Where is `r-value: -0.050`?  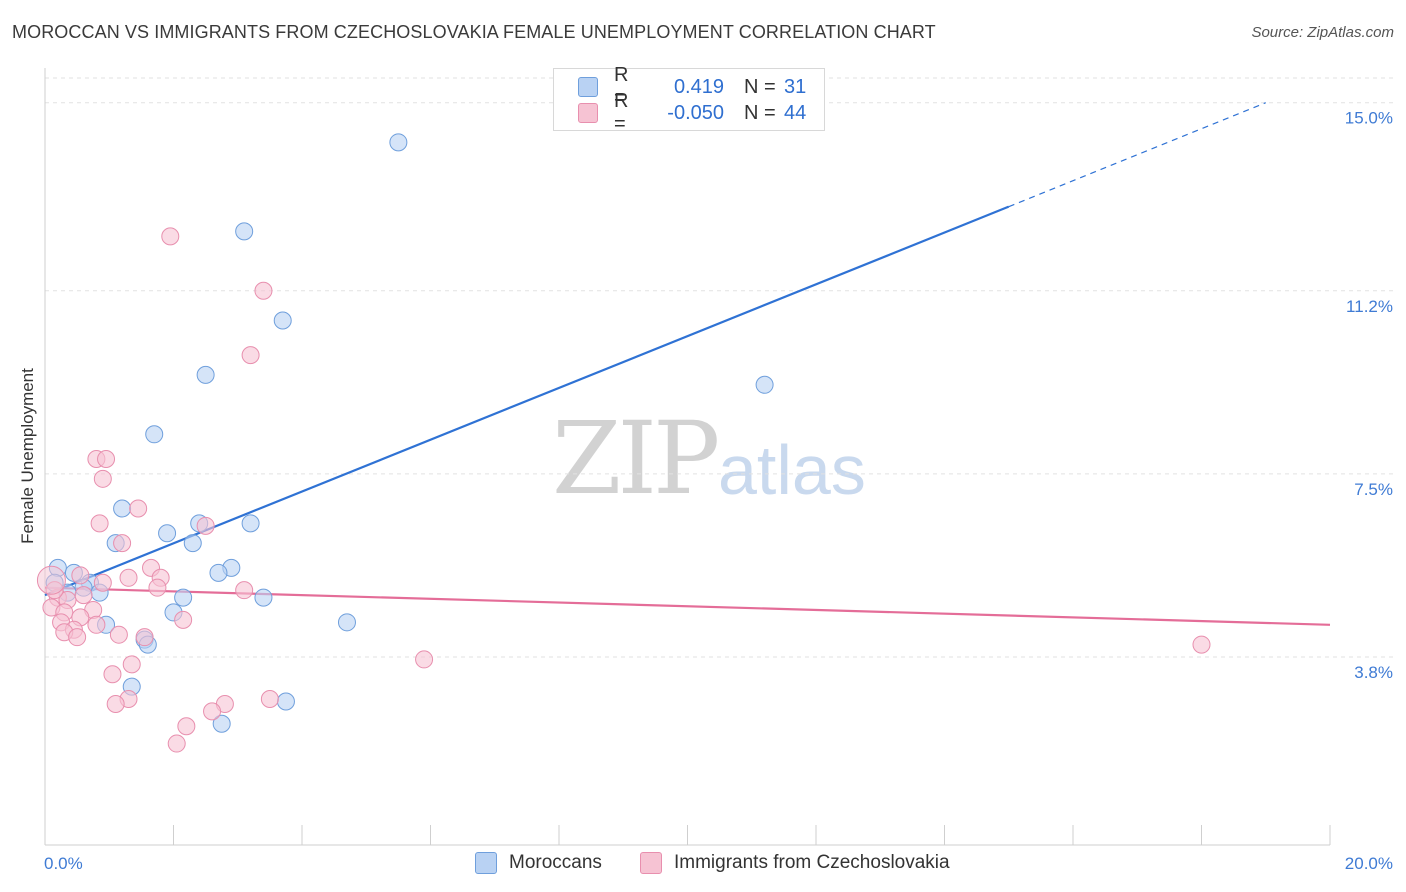
r-value: -0.050 is located at coordinates (695, 112).